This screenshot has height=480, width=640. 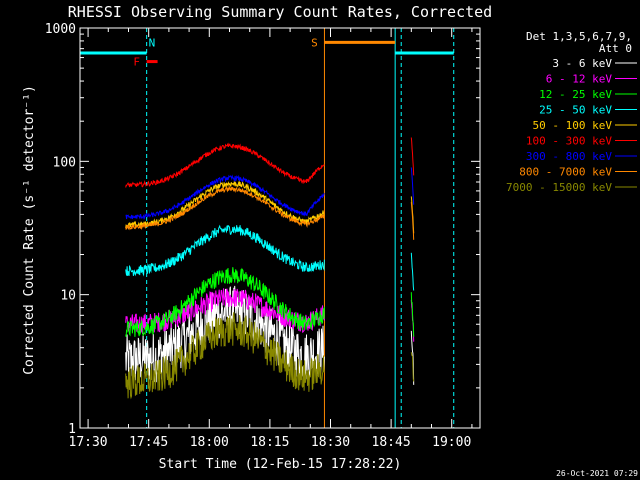 I want to click on y-tick-label: 1, so click(x=72, y=429).